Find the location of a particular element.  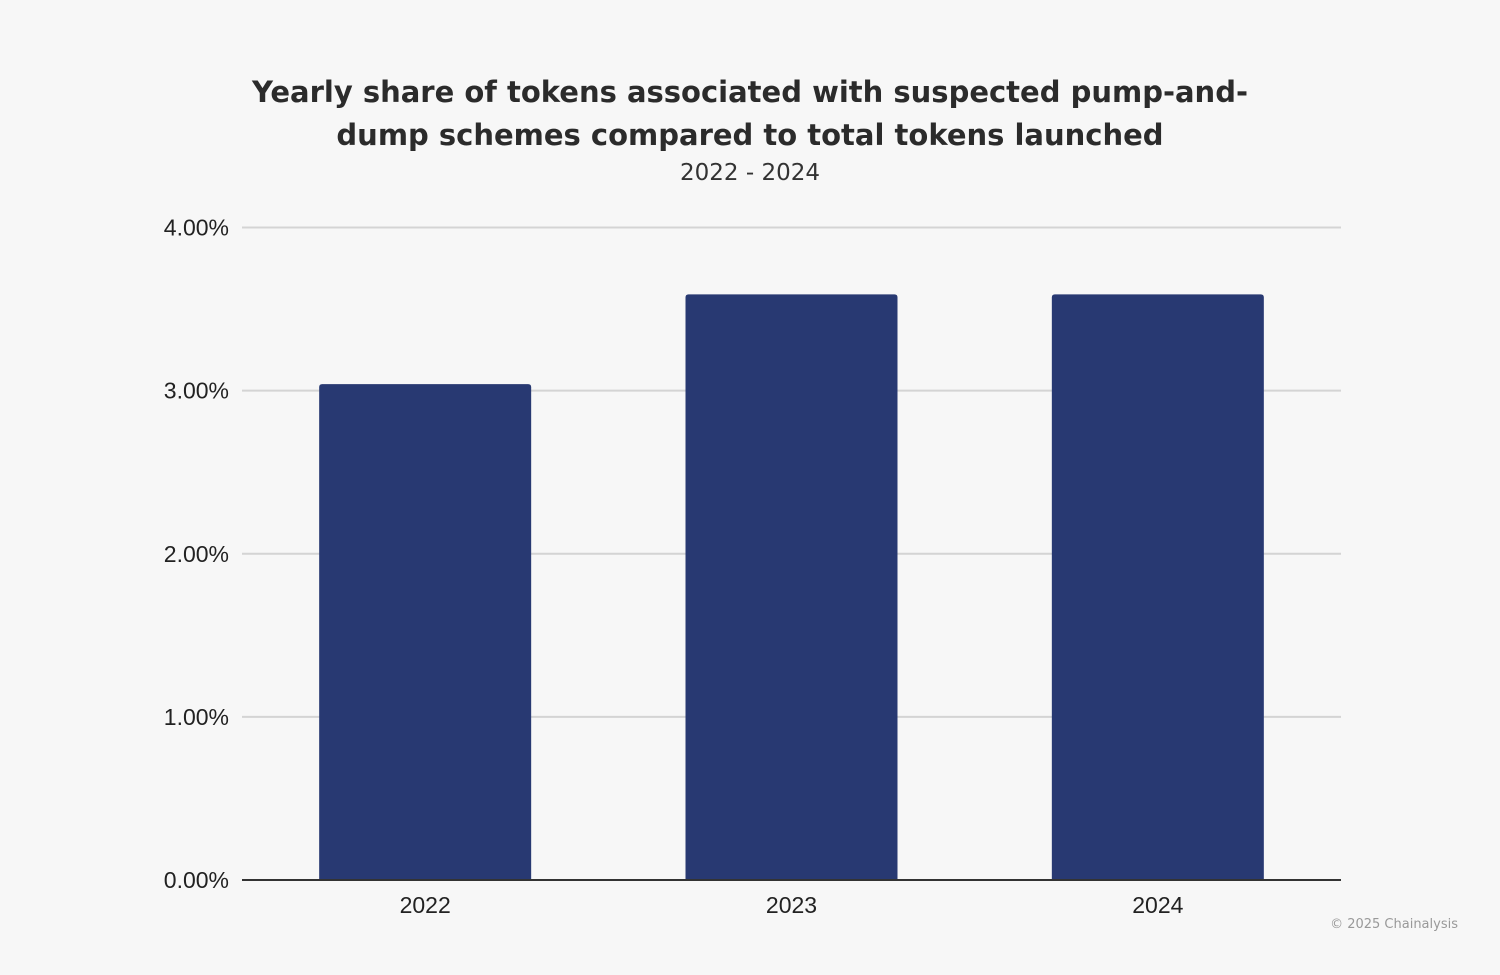

chart-subtitle: 2022 - 2024 is located at coordinates (750, 173).